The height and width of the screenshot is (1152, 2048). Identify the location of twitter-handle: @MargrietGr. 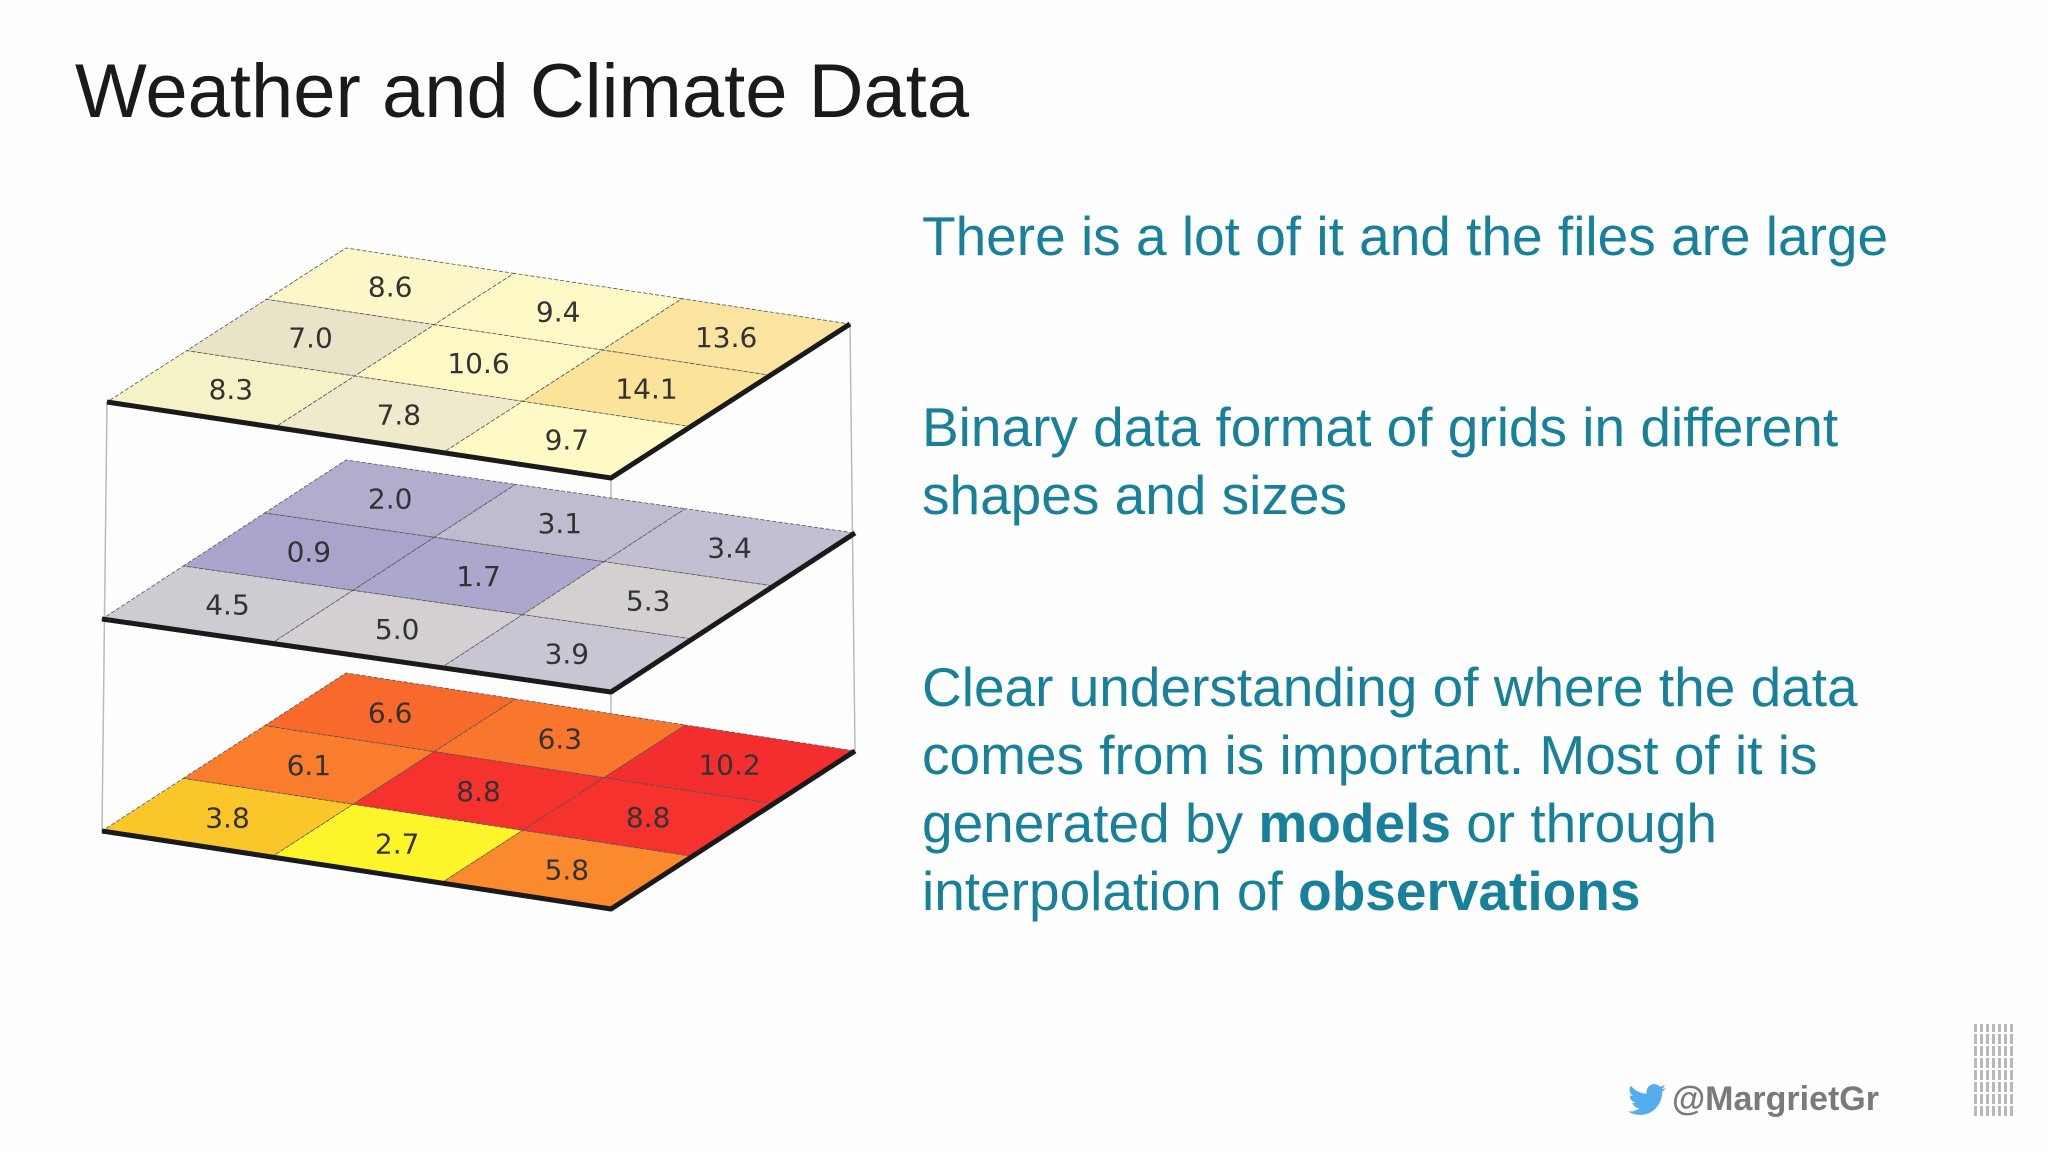
(1753, 1099).